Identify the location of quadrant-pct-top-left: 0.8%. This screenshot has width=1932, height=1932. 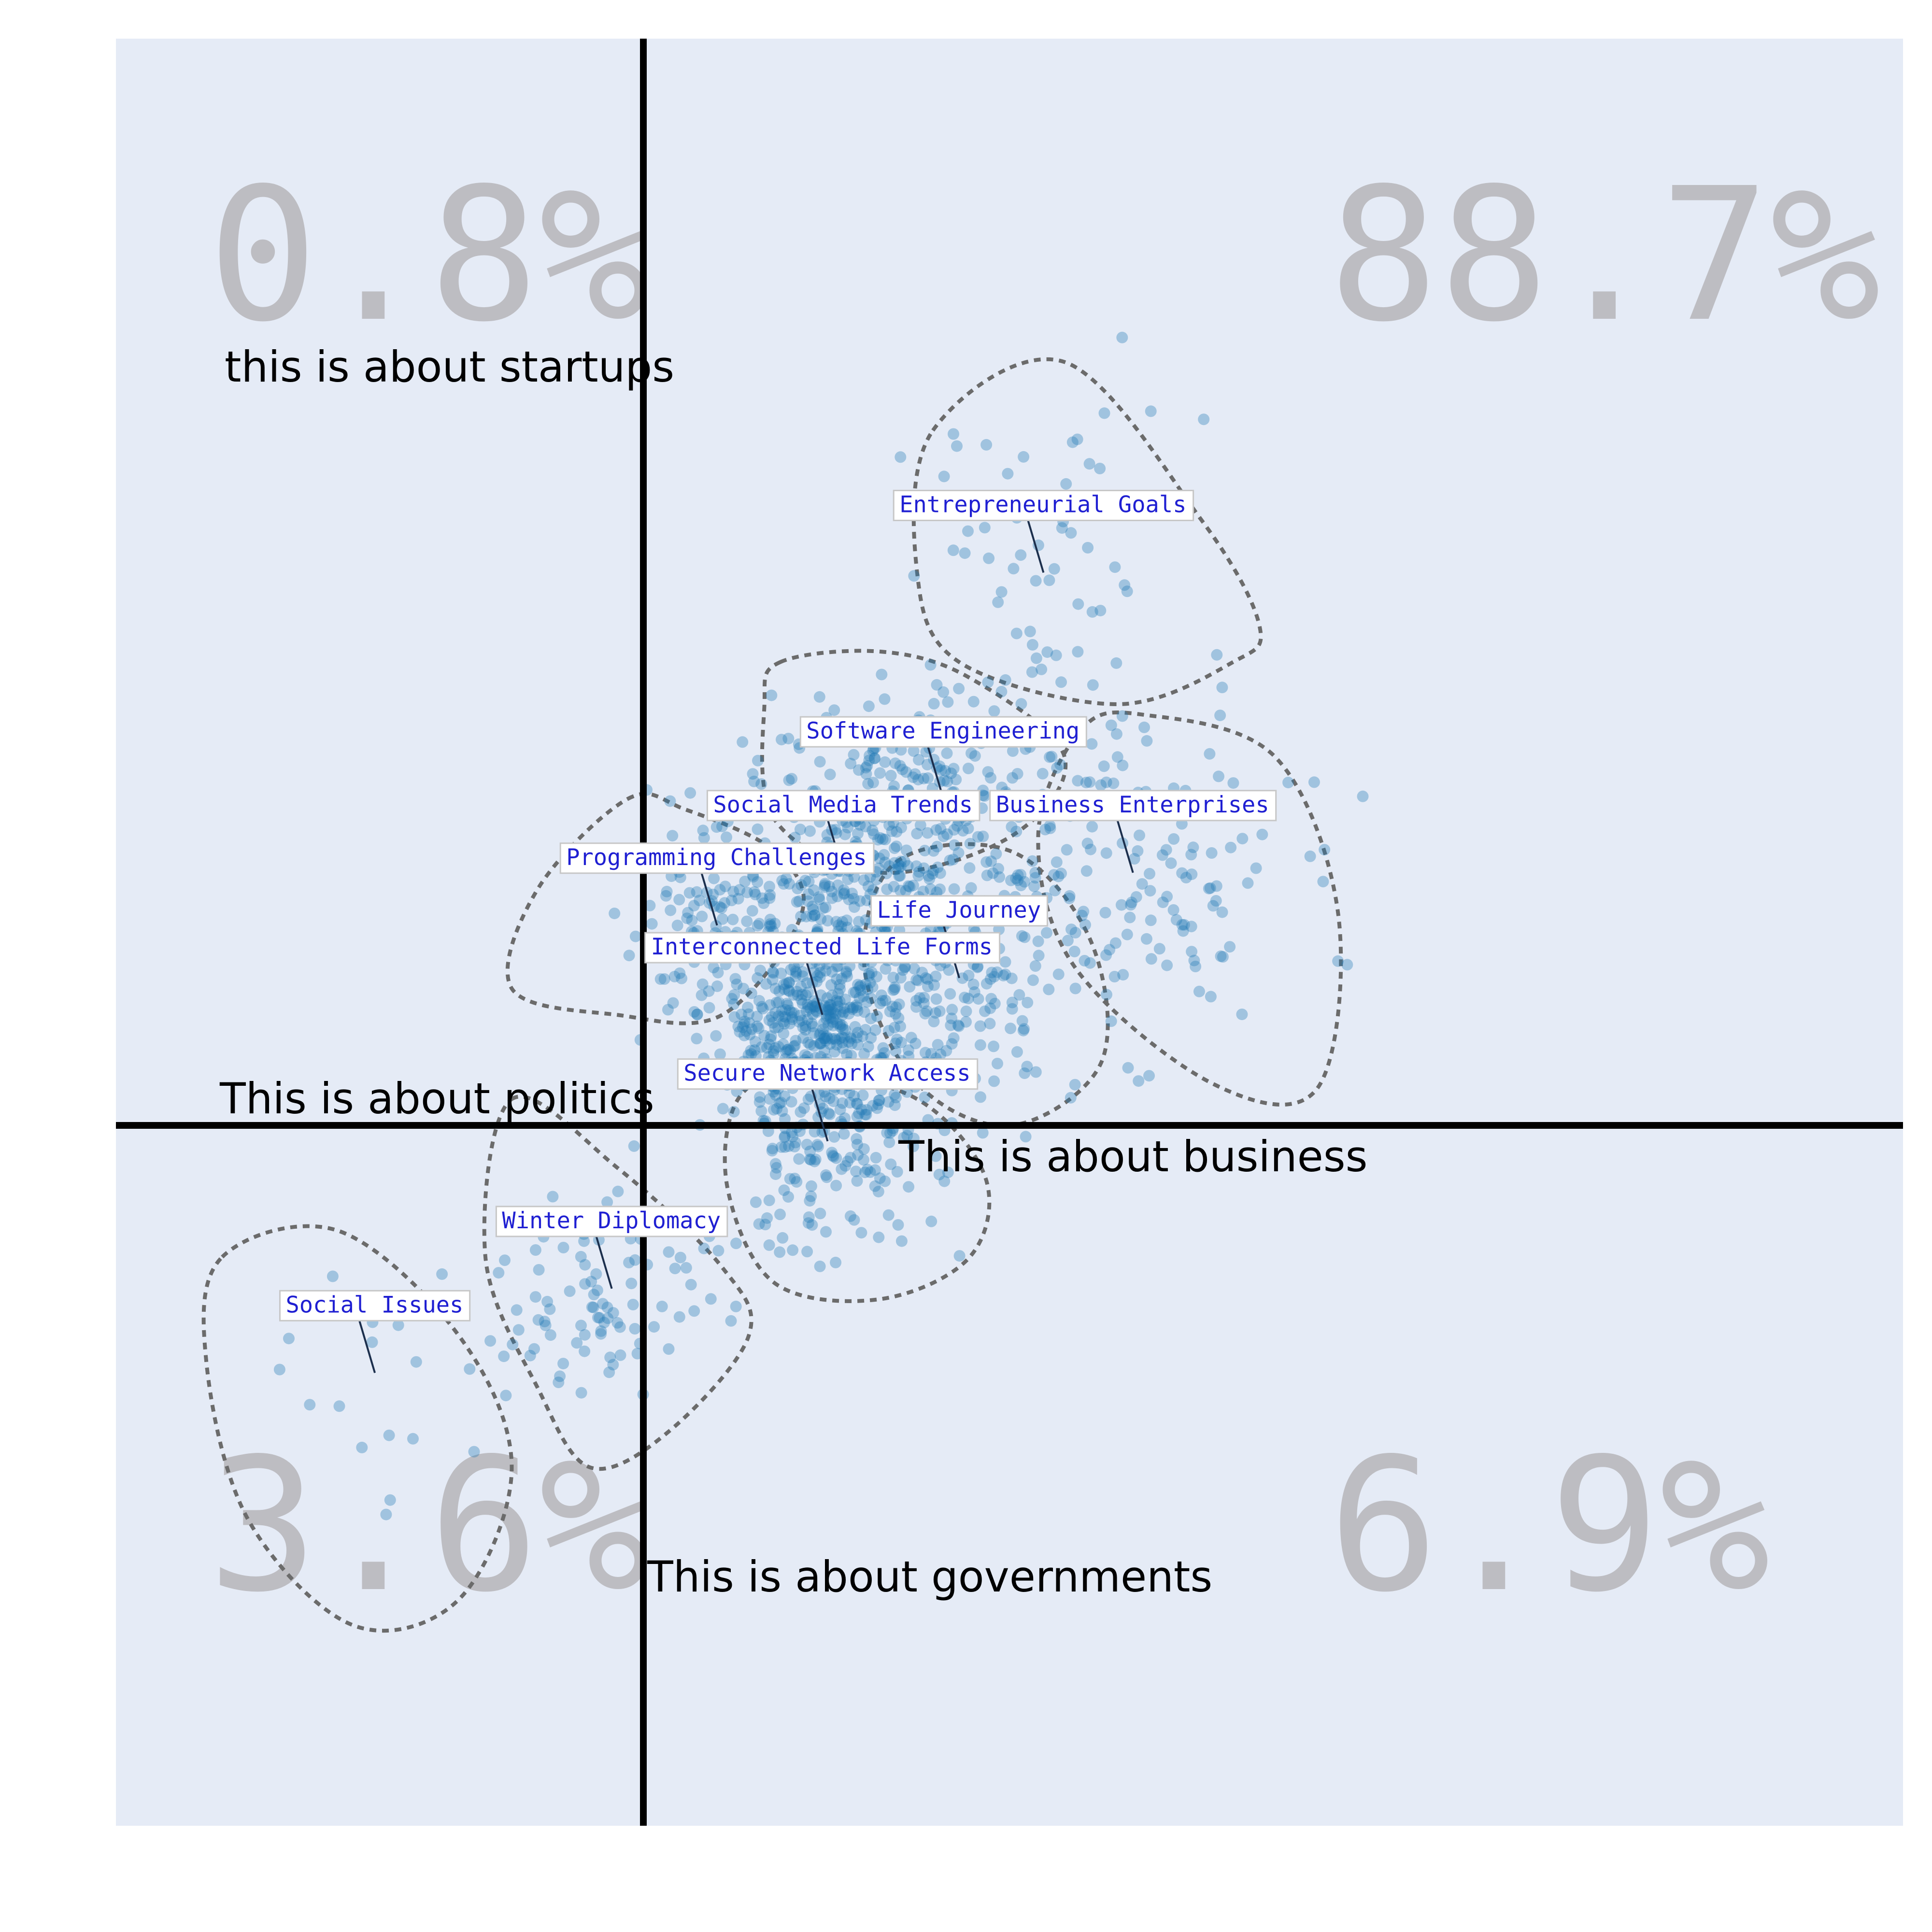
(429, 255).